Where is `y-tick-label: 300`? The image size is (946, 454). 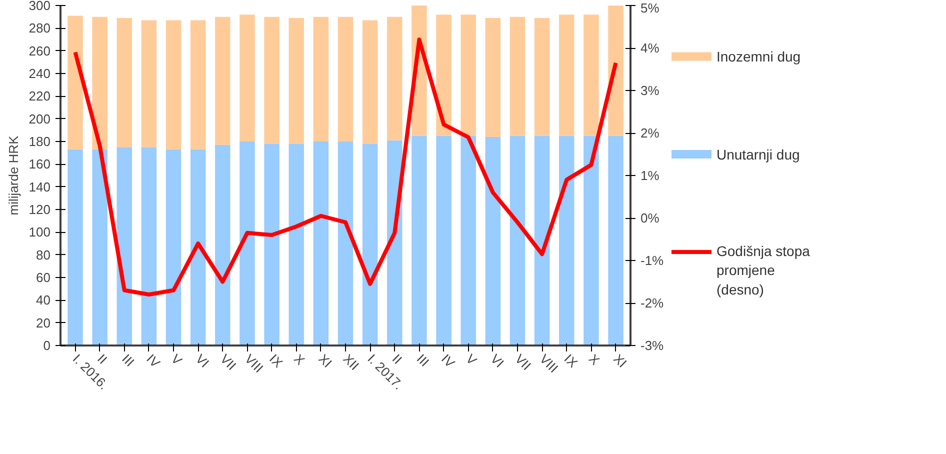
y-tick-label: 300 is located at coordinates (39, 6).